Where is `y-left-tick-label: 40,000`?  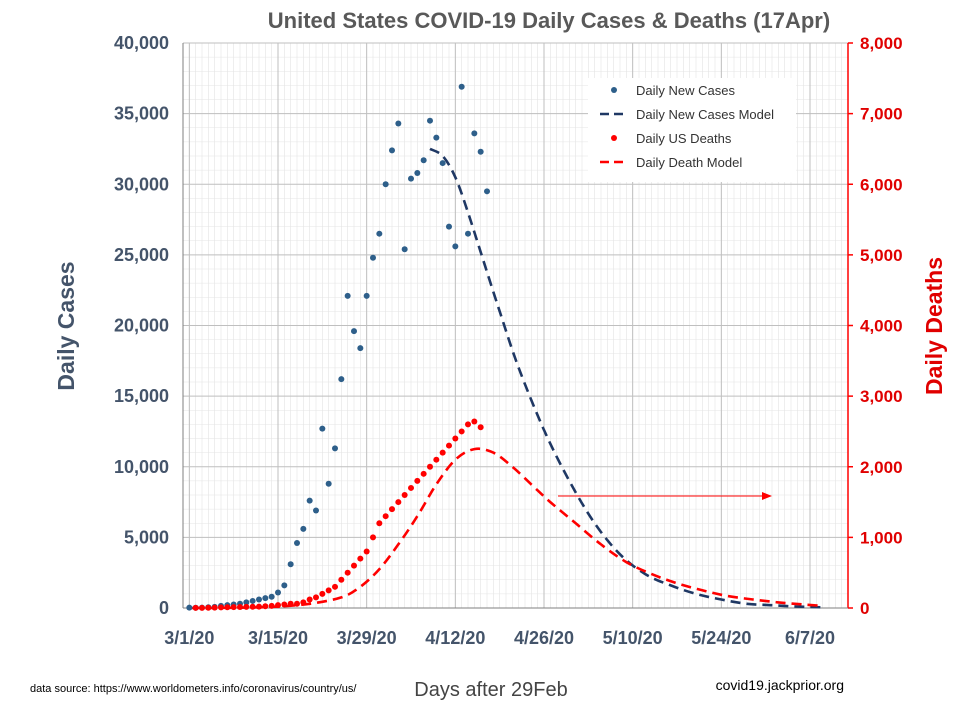
y-left-tick-label: 40,000 is located at coordinates (141, 43).